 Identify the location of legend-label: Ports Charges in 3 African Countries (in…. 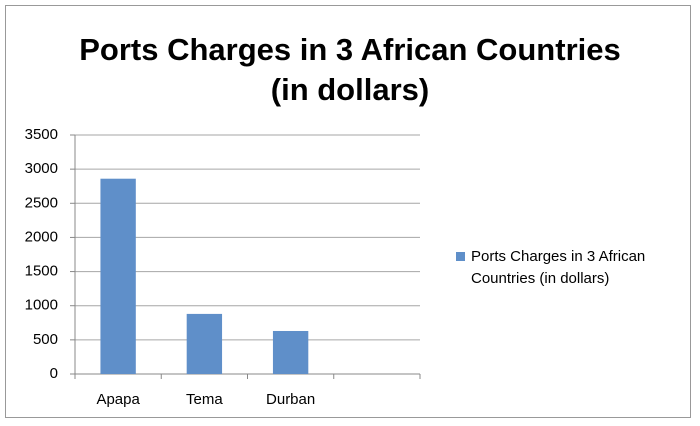
(558, 267).